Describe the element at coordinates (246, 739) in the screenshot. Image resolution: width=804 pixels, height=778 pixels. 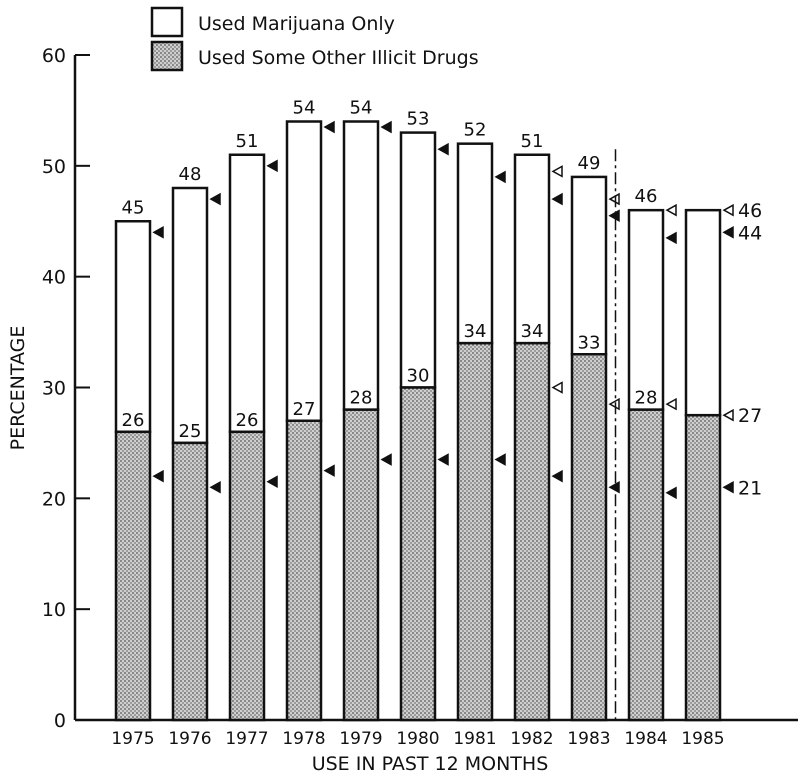
I see `x-tick-label: 1977` at that location.